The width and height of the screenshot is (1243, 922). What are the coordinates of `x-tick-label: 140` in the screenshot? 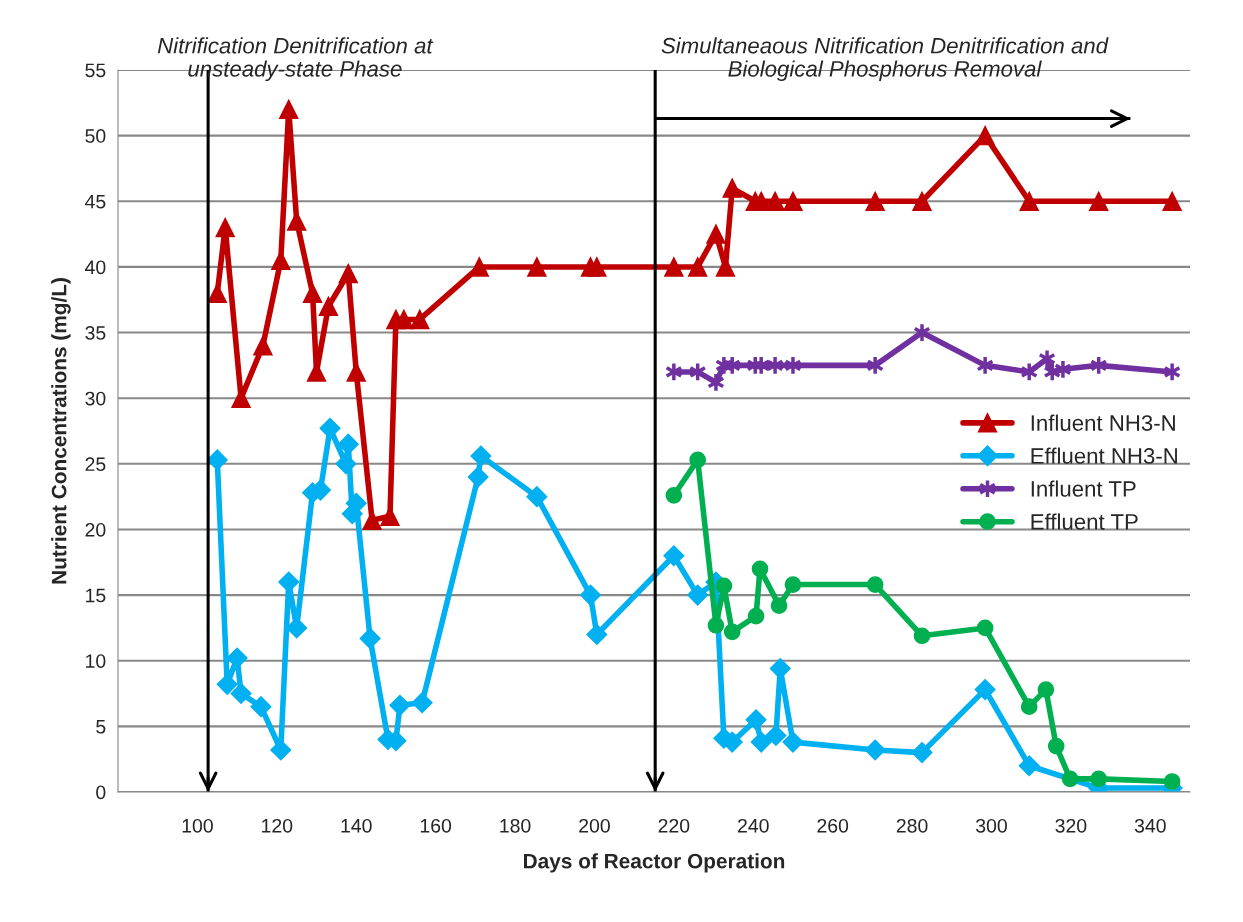 It's located at (356, 825).